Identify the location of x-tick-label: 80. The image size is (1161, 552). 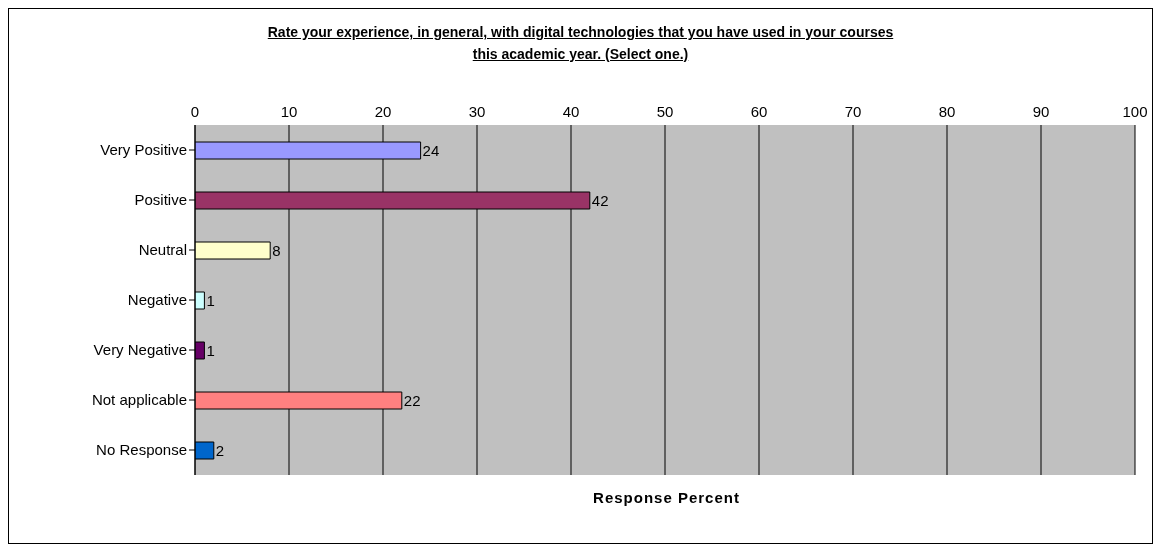
(947, 111).